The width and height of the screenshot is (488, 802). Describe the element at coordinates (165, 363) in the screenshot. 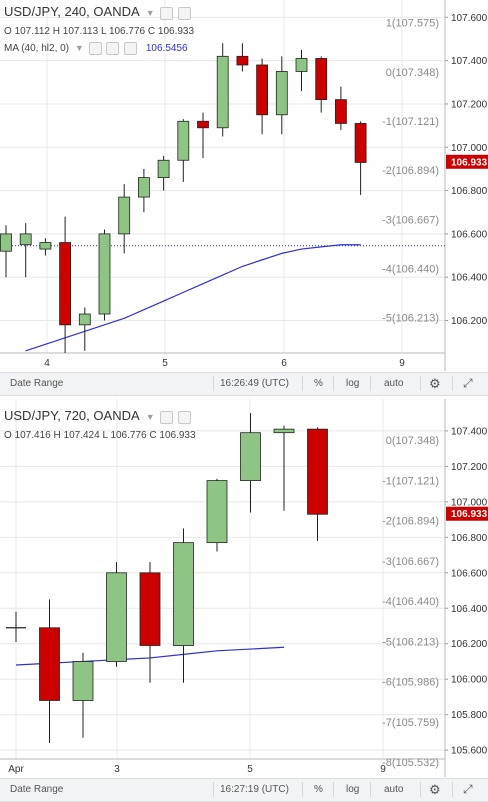

I see `x-tick-label: 5` at that location.